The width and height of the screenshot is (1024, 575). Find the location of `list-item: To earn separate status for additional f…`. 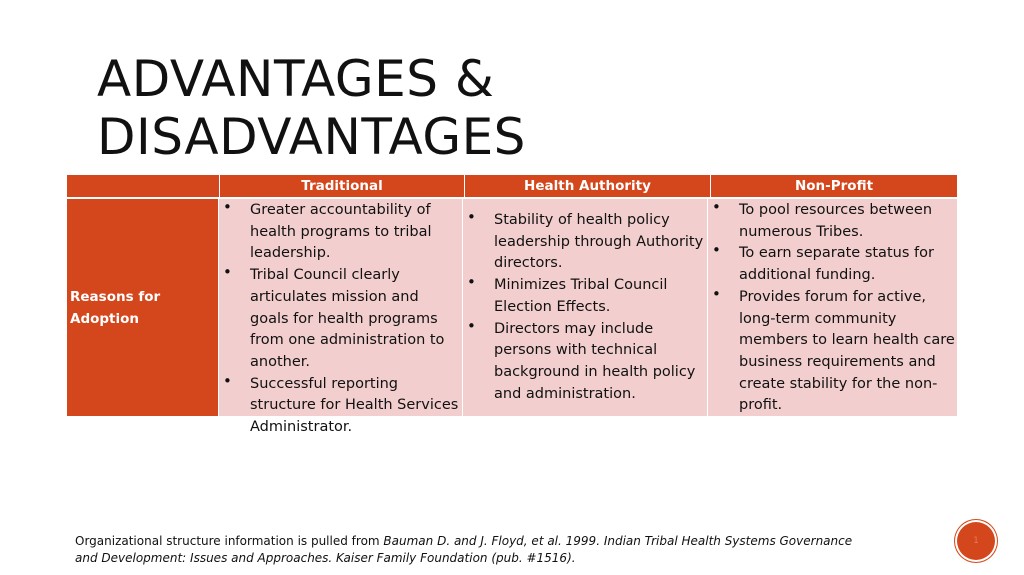

list-item: To earn separate status for additional f… is located at coordinates (832, 263).